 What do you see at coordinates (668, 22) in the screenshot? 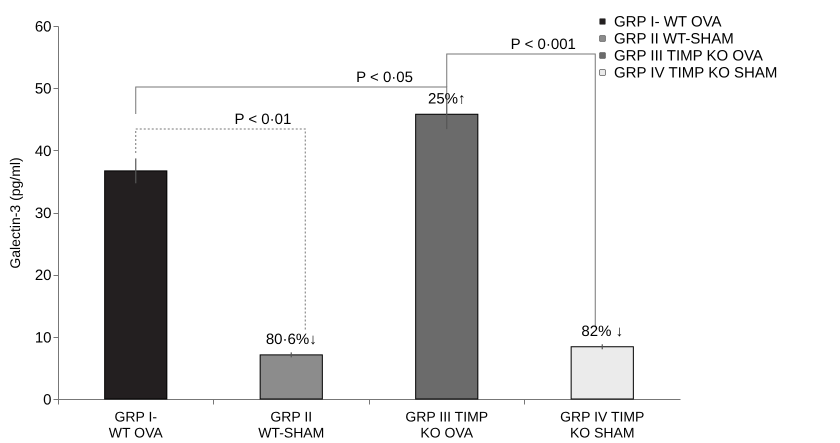
I see `legend-label: GRP I- WT OVA` at bounding box center [668, 22].